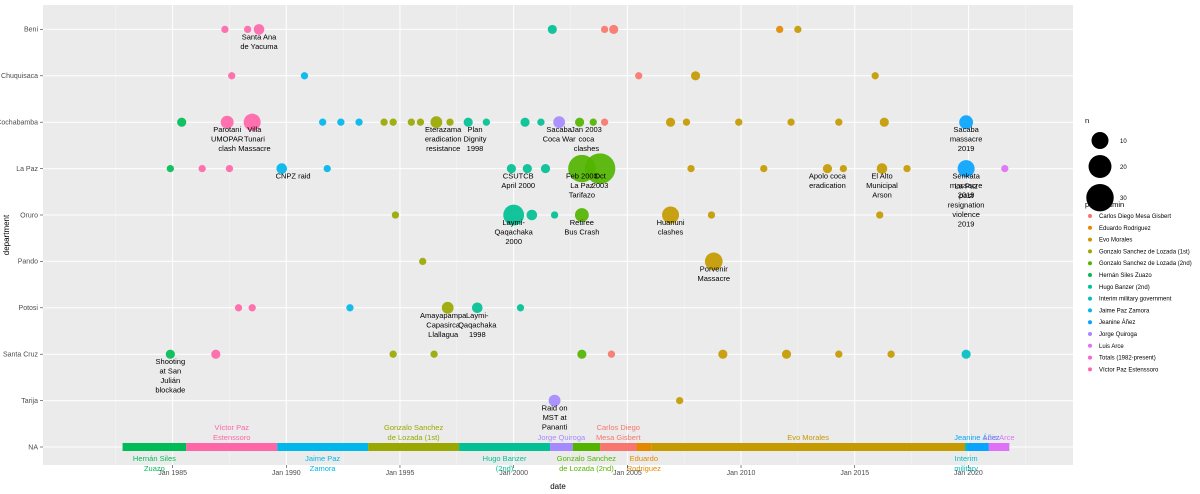 This screenshot has height=494, width=1200. Describe the element at coordinates (259, 36) in the screenshot. I see `annotation-label: Santa Ana` at that location.